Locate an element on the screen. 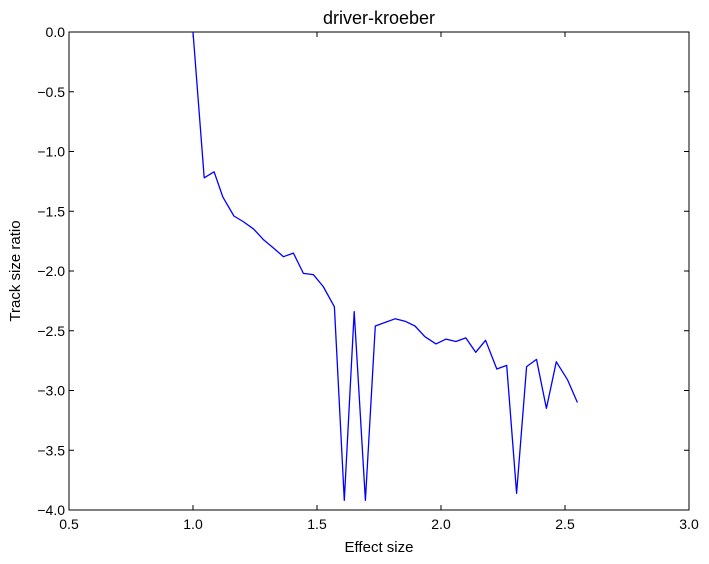  y-tick-label: 0.0 is located at coordinates (56, 32).